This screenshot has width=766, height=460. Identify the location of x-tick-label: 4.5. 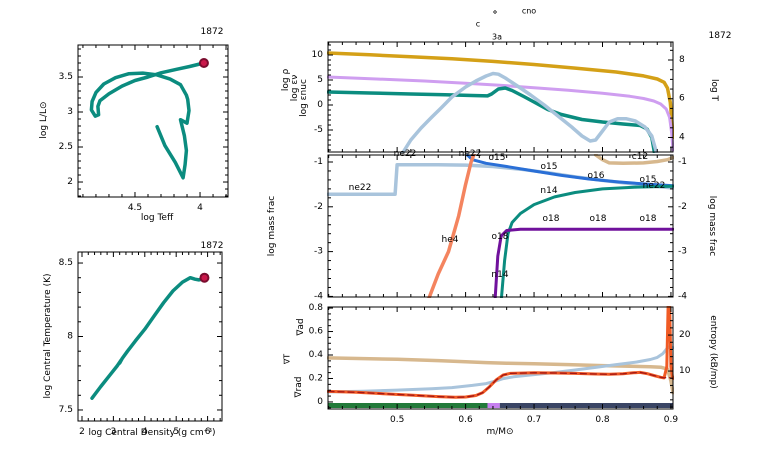
(135, 208).